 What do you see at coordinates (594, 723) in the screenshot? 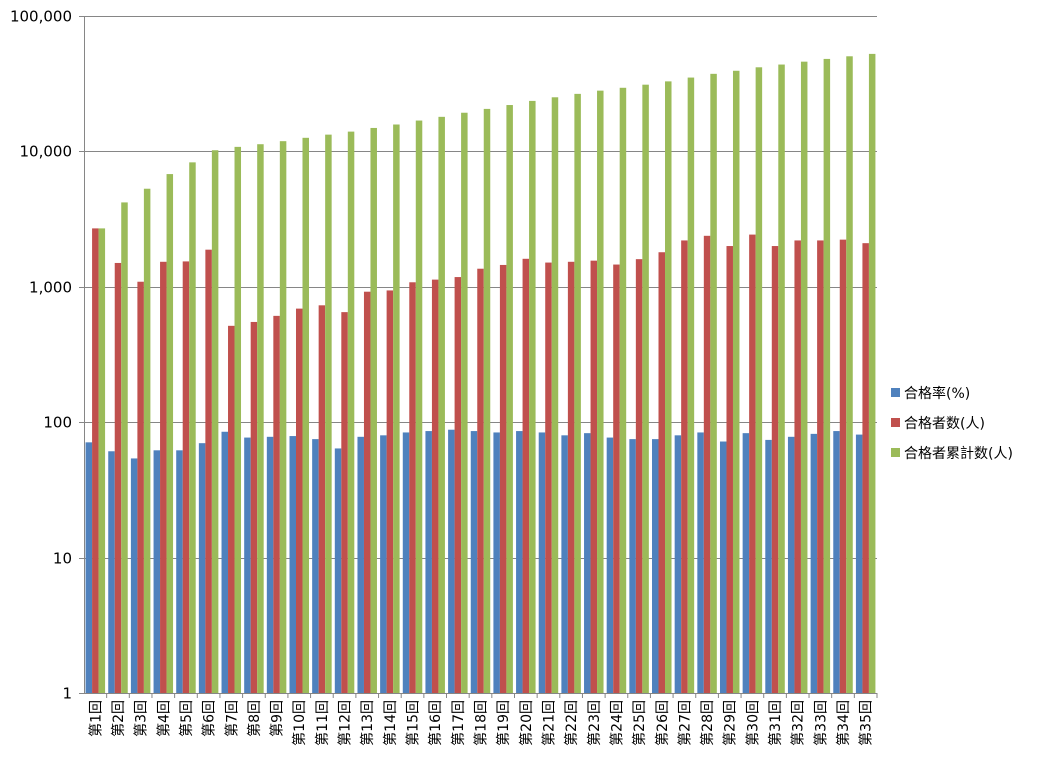
I see `x-tick-label: 第23回` at bounding box center [594, 723].